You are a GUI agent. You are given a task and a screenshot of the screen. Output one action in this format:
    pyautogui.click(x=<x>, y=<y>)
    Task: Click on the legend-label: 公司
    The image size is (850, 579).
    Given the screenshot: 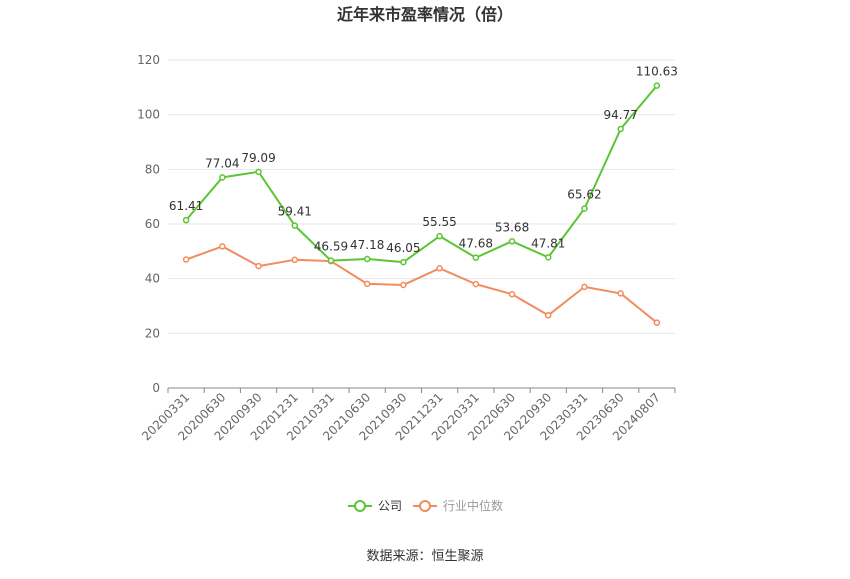 What is the action you would take?
    pyautogui.click(x=390, y=506)
    